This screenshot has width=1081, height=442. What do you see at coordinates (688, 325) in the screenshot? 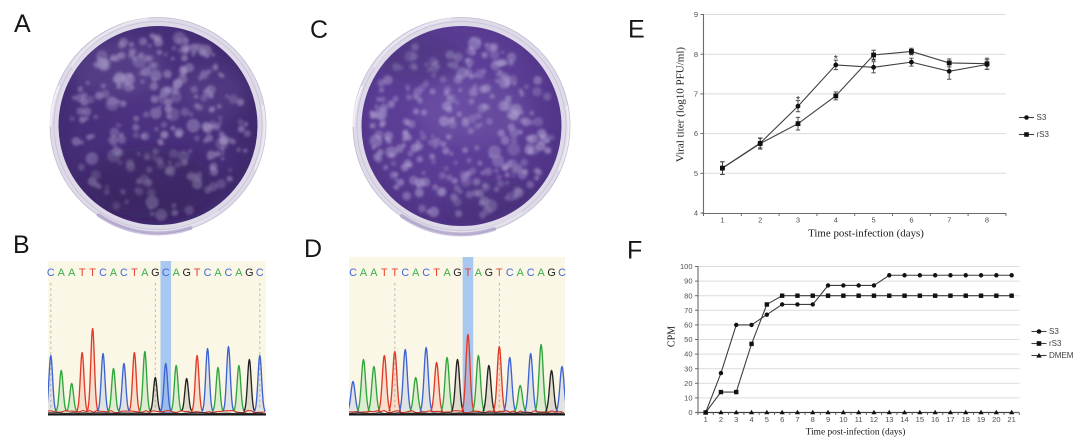
I see `svg-text: 60` at bounding box center [688, 325].